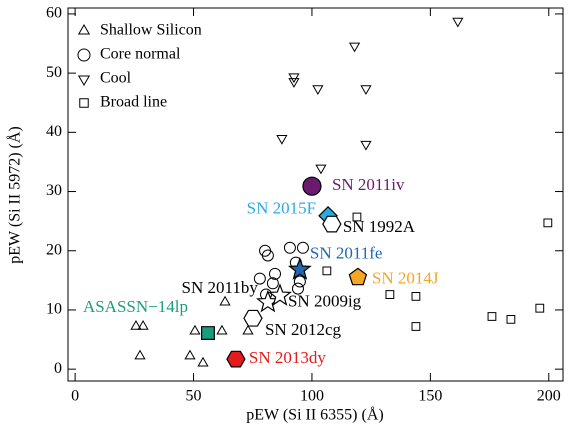  What do you see at coordinates (194, 396) in the screenshot?
I see `x-tick-label: 50` at bounding box center [194, 396].